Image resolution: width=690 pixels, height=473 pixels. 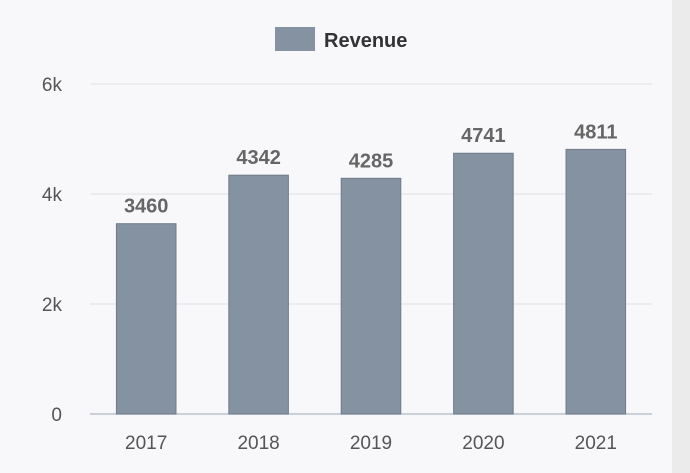 What do you see at coordinates (52, 85) in the screenshot?
I see `y-tick-label: 6k` at bounding box center [52, 85].